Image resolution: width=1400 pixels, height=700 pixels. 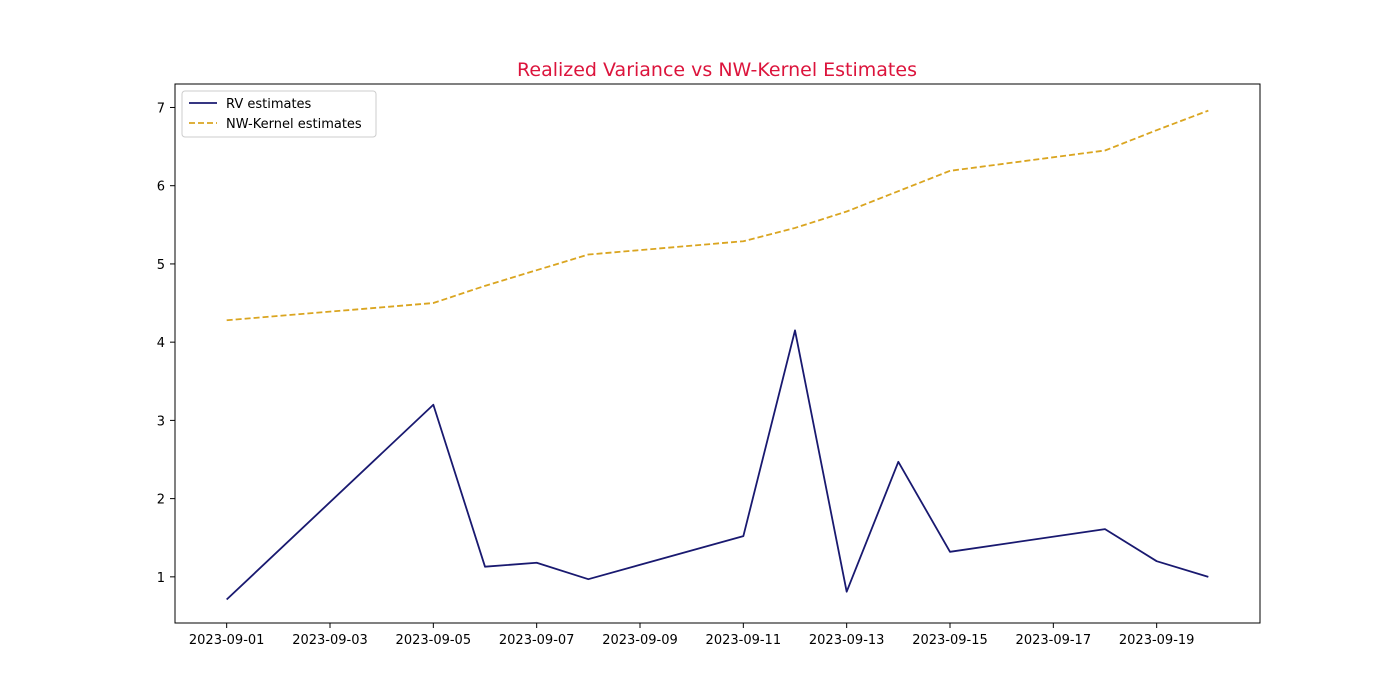 I want to click on x-tick-label: 2023-09-15, so click(x=950, y=640).